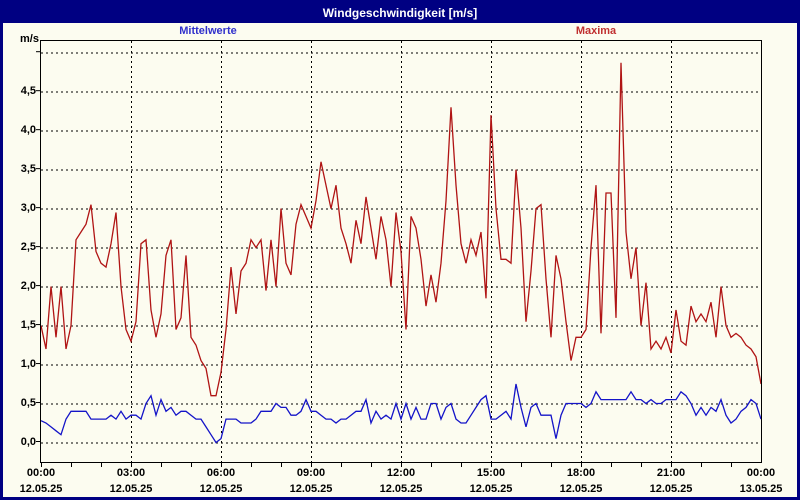 The width and height of the screenshot is (800, 500). I want to click on y-axis-ticks, so click(38, 247).